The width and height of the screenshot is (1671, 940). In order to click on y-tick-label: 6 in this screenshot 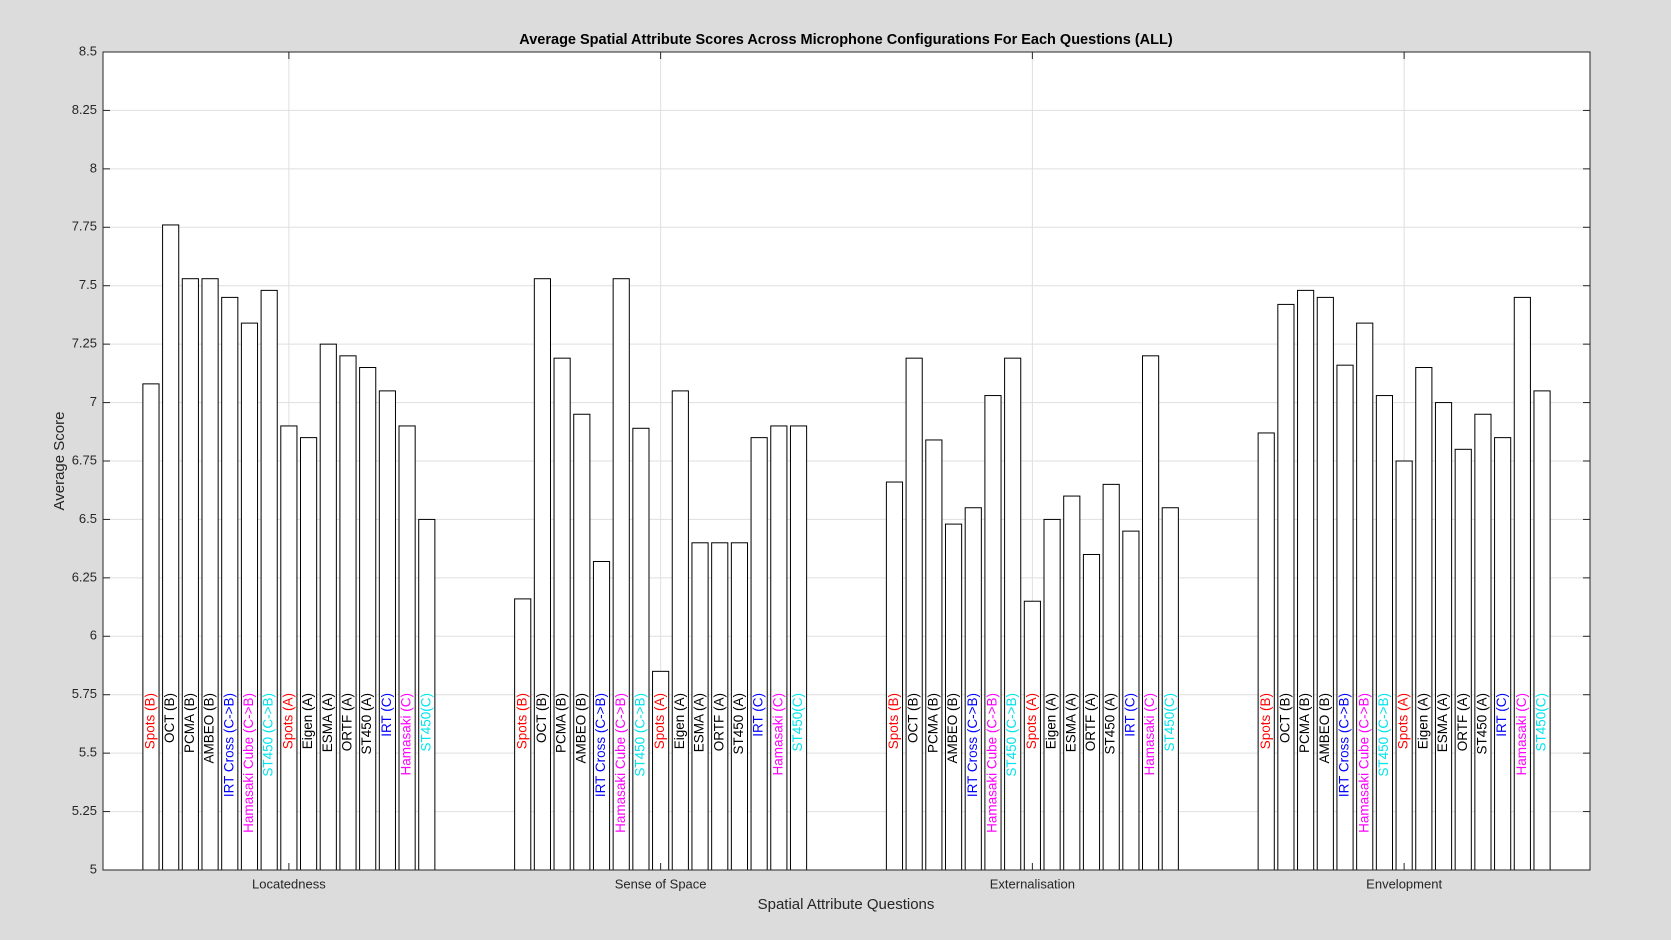, I will do `click(93, 635)`.